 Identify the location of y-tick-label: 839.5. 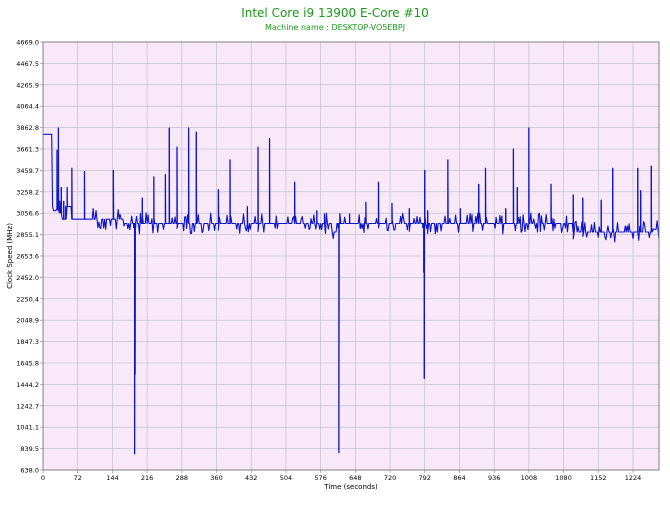
(29, 449).